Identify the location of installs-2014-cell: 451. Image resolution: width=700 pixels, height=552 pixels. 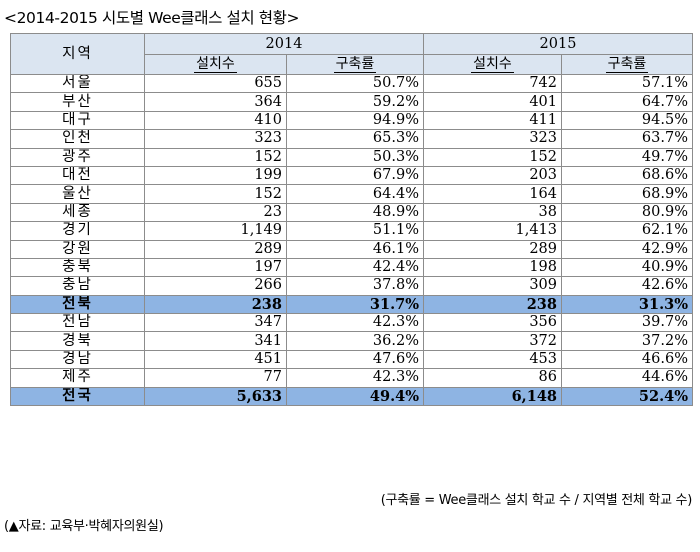
(215, 359).